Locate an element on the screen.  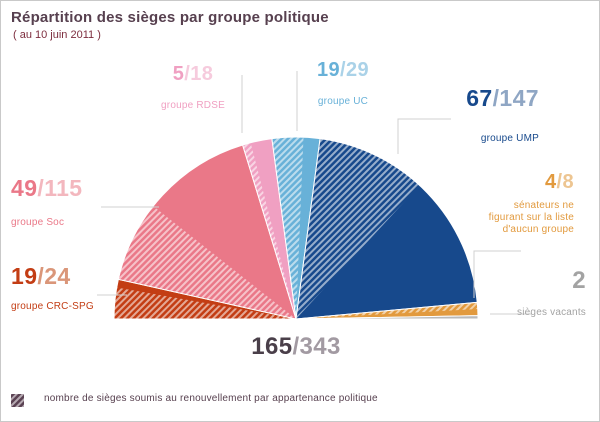
ump-total: /147 is located at coordinates (516, 98).